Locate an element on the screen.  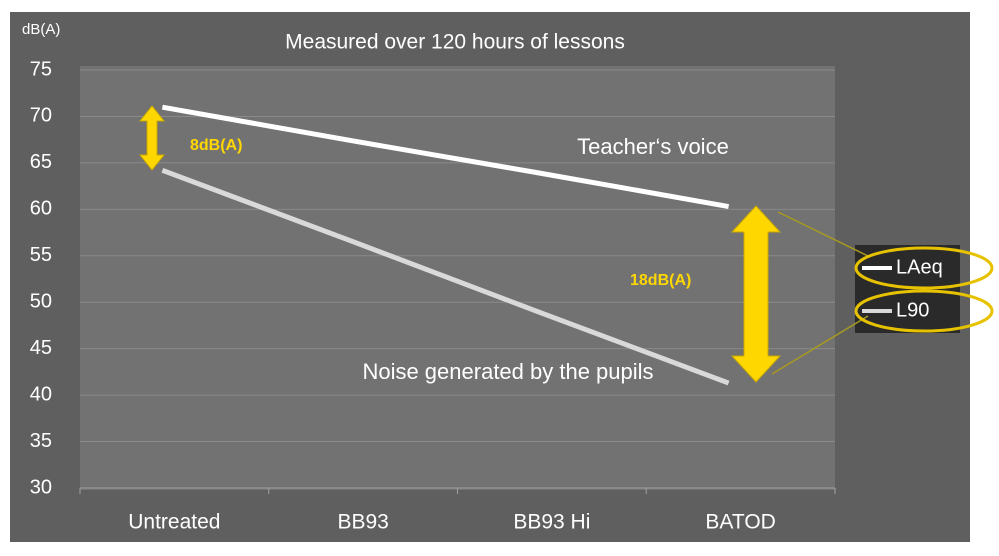
annotation: 18dB(A) is located at coordinates (660, 280).